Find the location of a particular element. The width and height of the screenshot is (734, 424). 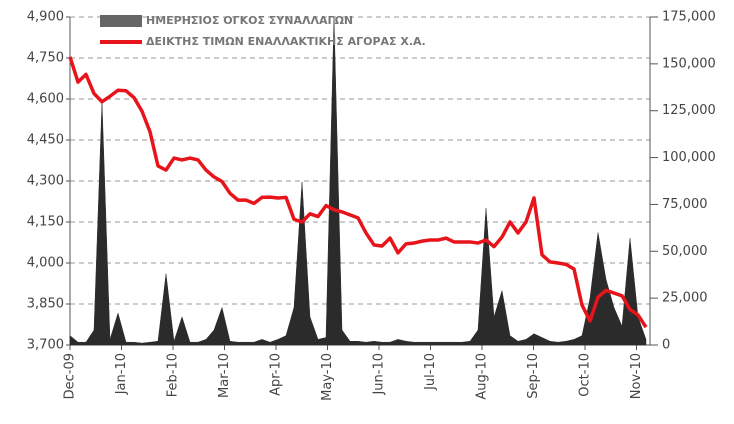

y2-tick-label: 50,000 is located at coordinates (685, 251).